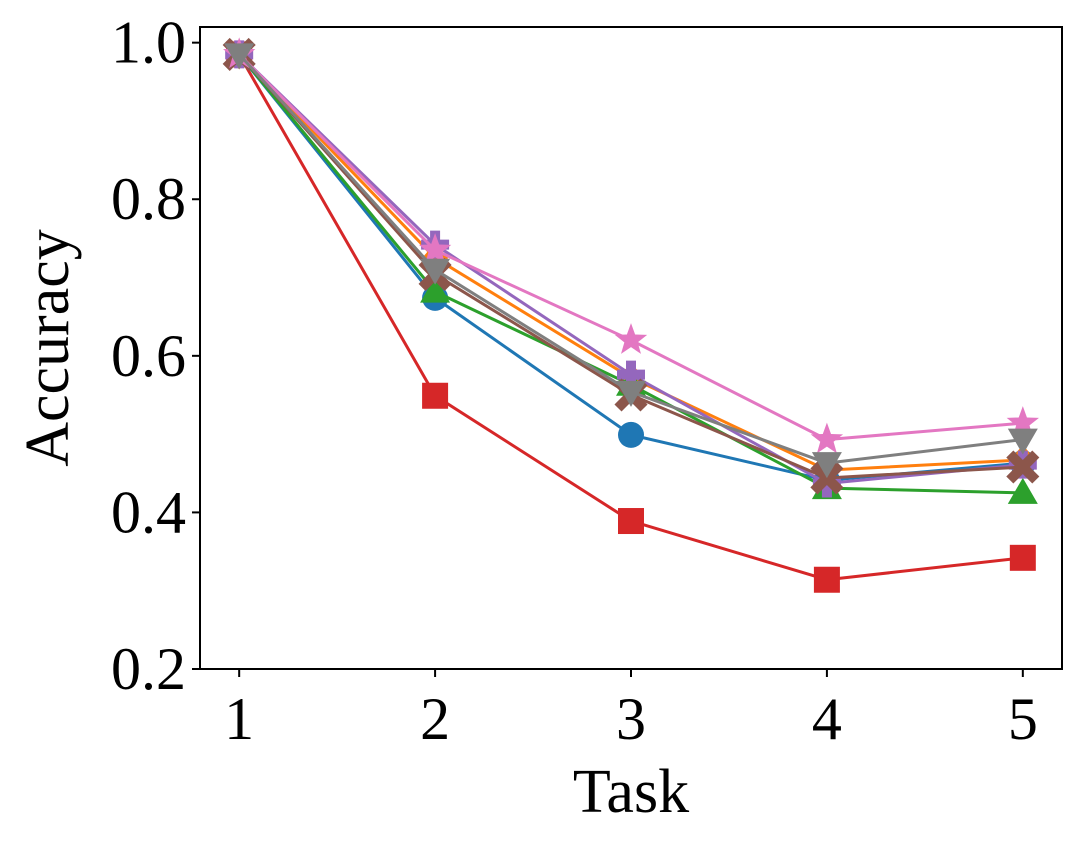  Describe the element at coordinates (148, 356) in the screenshot. I see `y-tick-label: 0.6` at that location.